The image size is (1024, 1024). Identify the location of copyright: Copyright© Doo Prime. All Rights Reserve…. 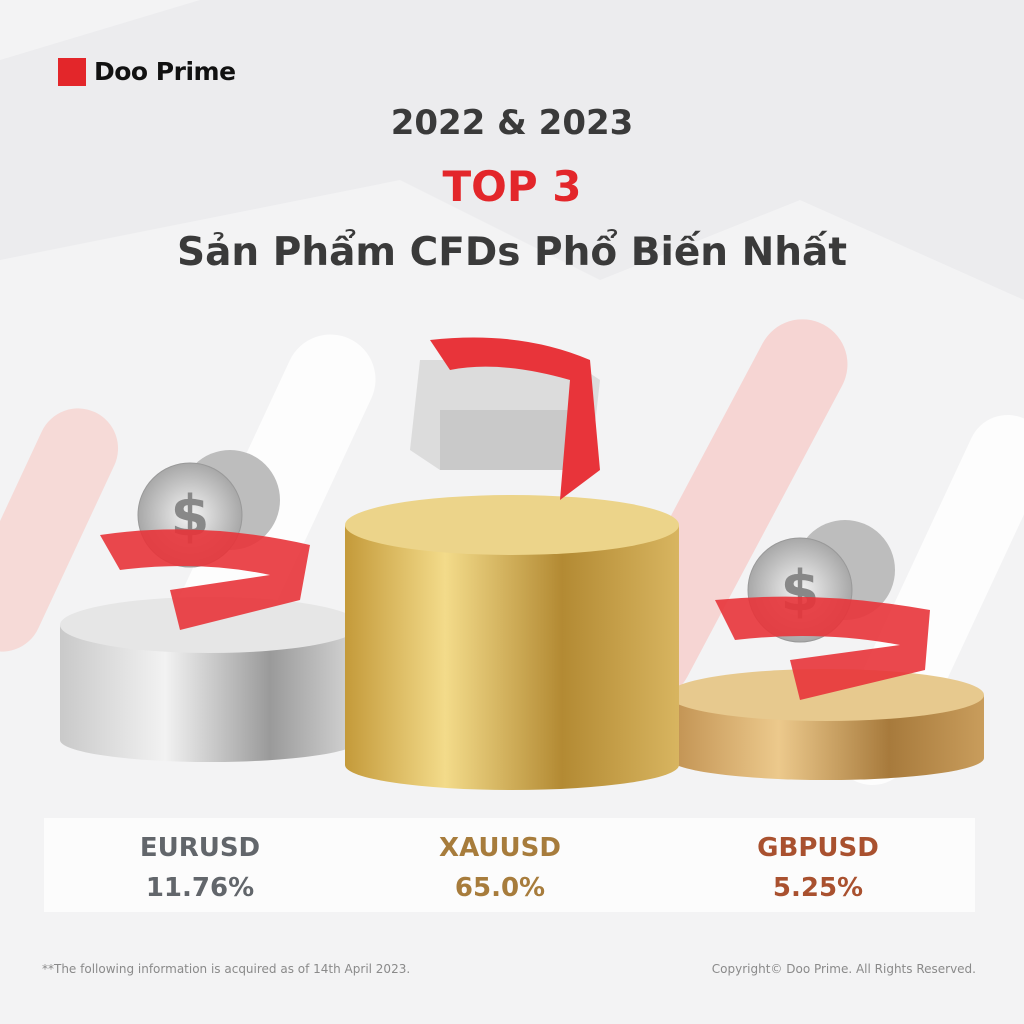
(843, 969).